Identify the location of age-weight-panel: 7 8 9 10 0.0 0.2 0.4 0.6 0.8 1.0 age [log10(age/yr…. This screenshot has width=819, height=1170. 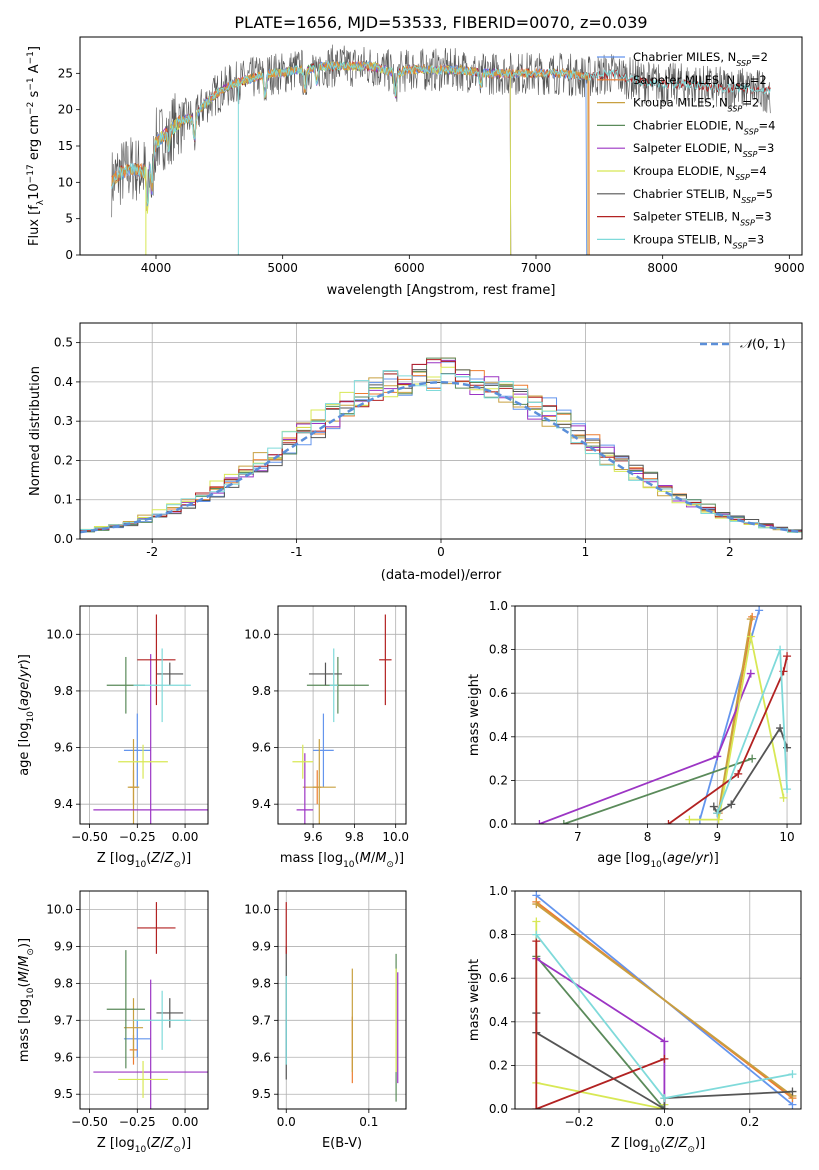
(634, 734).